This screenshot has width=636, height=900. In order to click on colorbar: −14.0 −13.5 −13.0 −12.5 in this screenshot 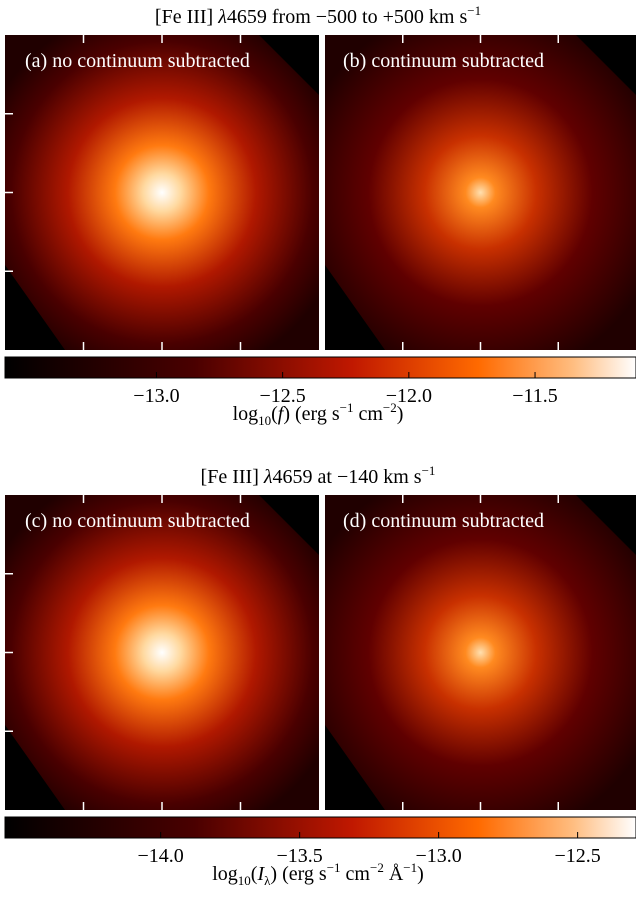, I will do `click(320, 841)`.